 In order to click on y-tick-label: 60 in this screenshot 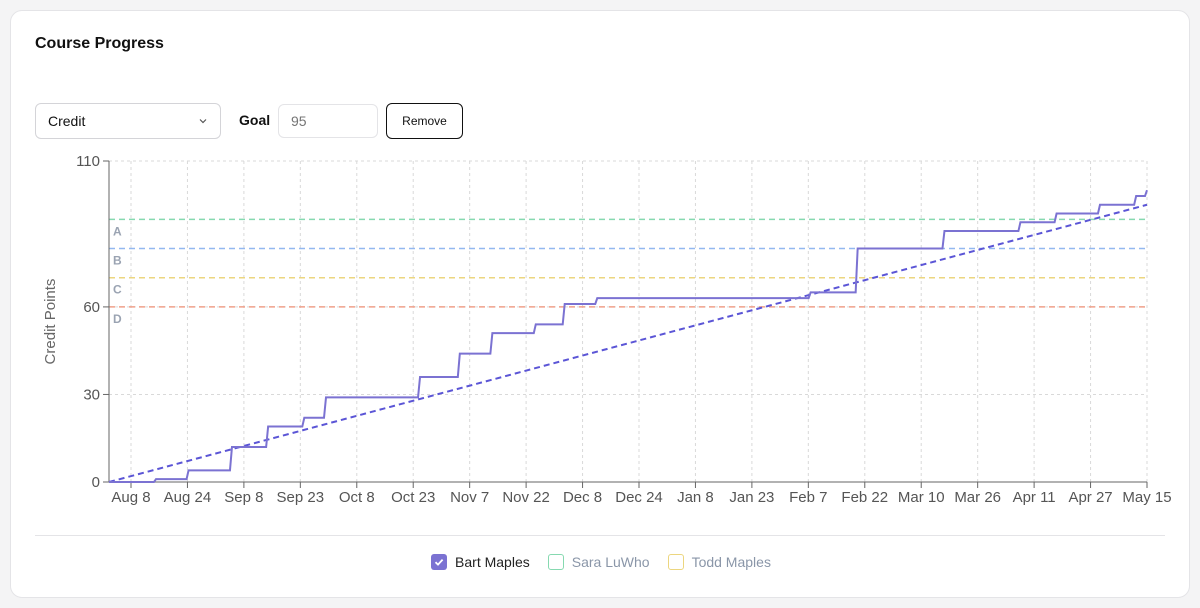, I will do `click(91, 307)`.